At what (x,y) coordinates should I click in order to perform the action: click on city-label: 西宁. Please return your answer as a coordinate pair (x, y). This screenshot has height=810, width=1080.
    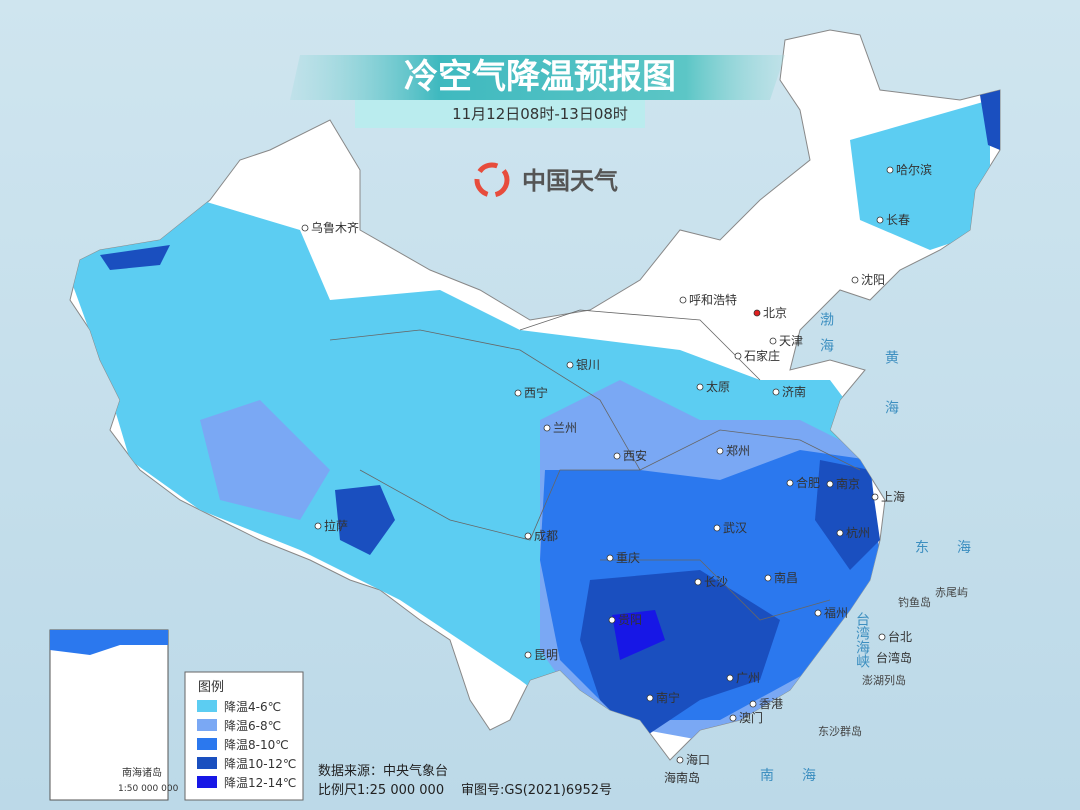
    Looking at the image, I should click on (536, 392).